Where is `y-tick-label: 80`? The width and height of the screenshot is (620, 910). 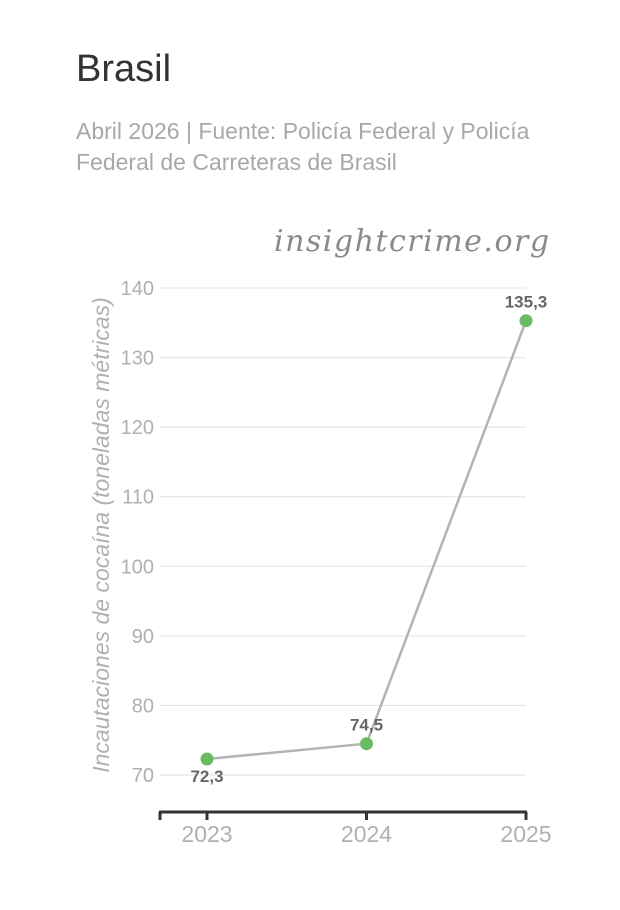 y-tick-label: 80 is located at coordinates (143, 706).